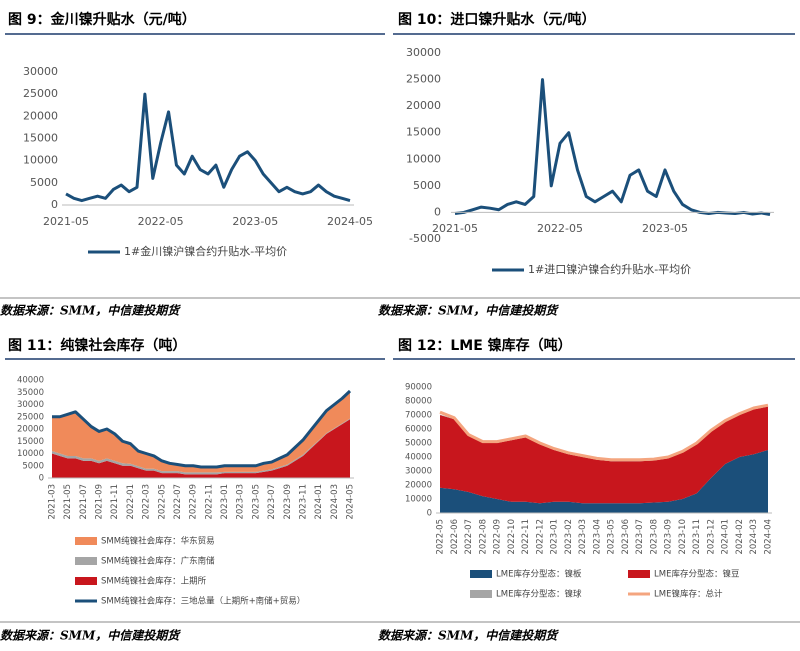  I want to click on legend-label: SMM纯镍社会库存：广东南储, so click(158, 561).